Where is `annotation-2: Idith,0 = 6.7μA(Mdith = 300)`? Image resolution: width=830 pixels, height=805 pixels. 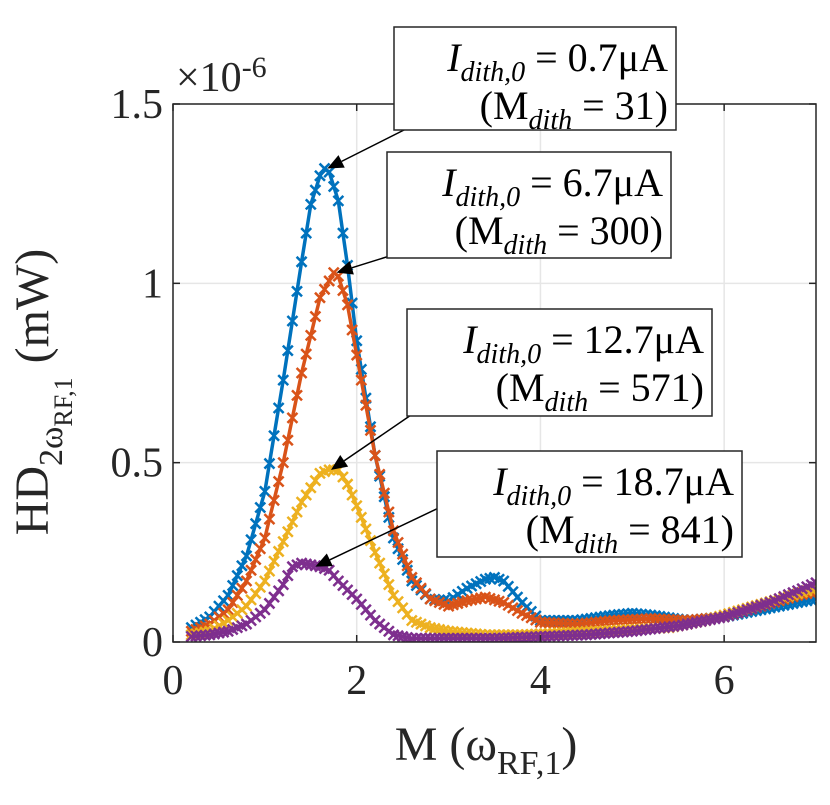
annotation-2: Idith,0 = 6.7μA(Mdith = 300) is located at coordinates (504, 213).